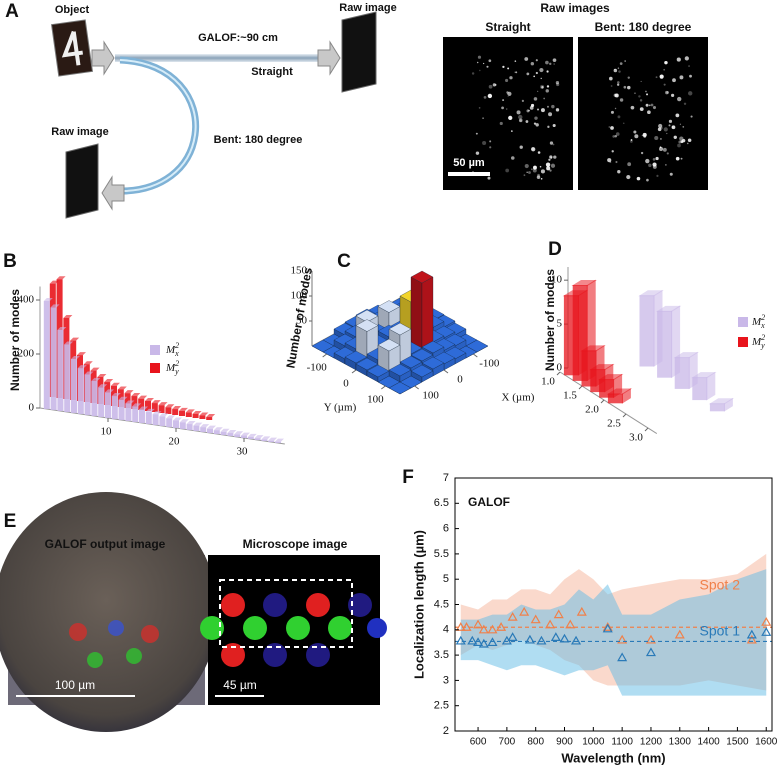  I want to click on legend-sub: y, so click(176, 371).